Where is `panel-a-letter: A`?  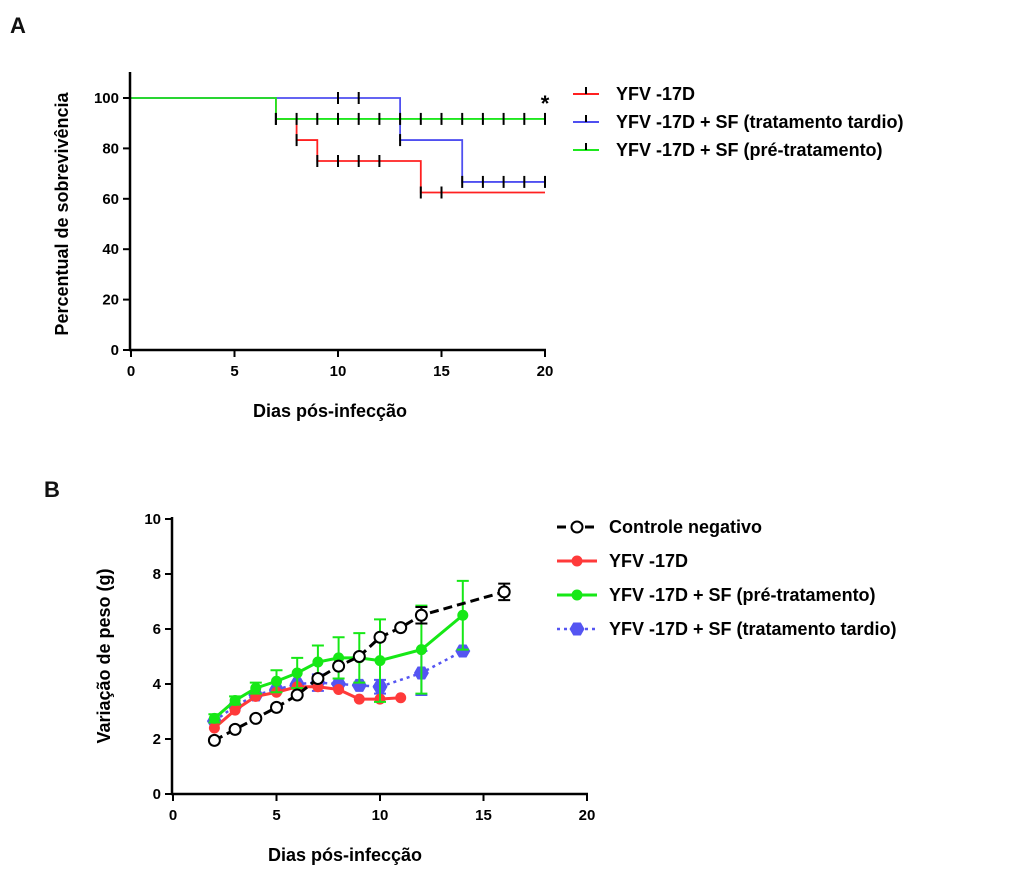
panel-a-letter: A is located at coordinates (18, 25).